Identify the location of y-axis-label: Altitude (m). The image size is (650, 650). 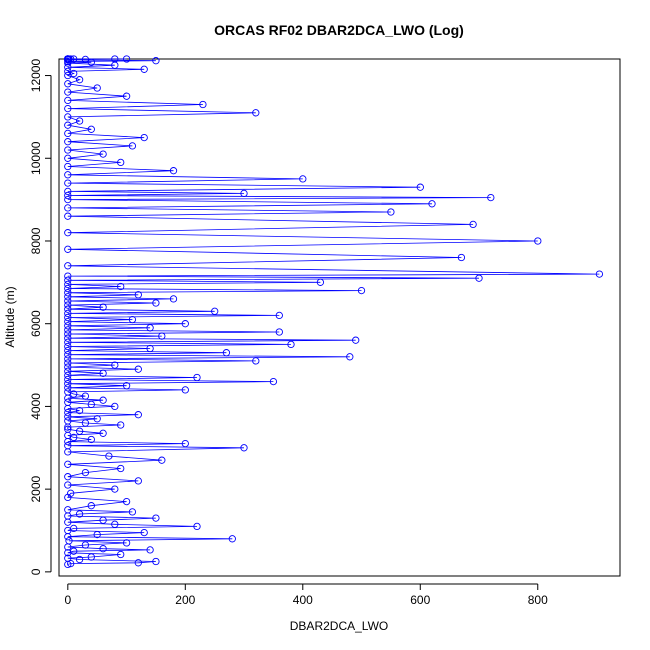
(10, 316).